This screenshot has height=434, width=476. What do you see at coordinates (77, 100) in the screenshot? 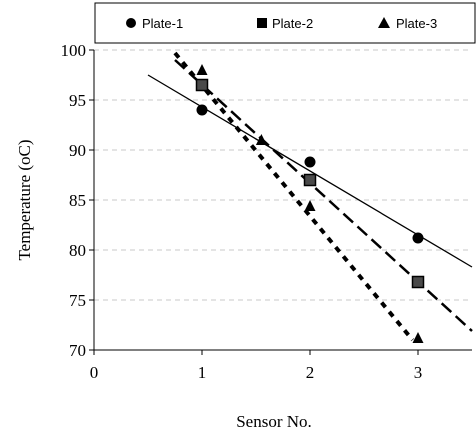
I see `y-tick-label-95: 95` at bounding box center [77, 100].